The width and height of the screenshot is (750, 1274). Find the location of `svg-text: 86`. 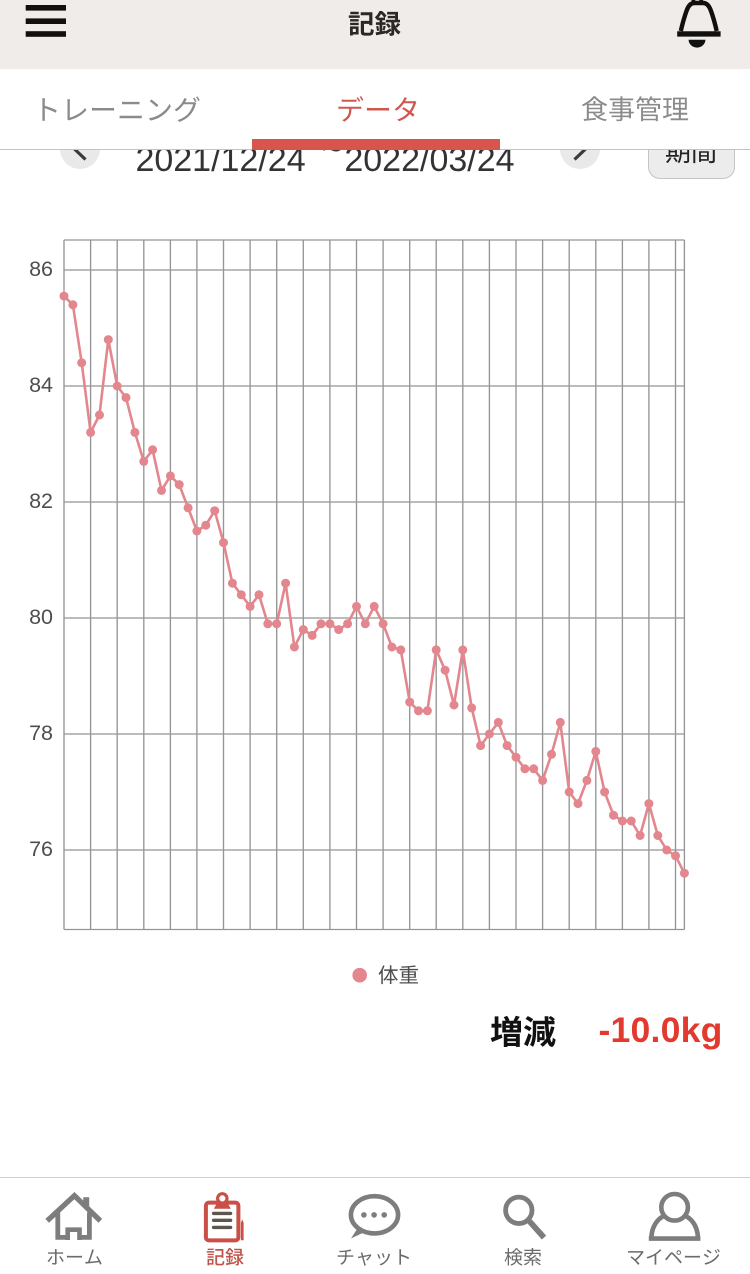

svg-text: 86 is located at coordinates (41, 269).